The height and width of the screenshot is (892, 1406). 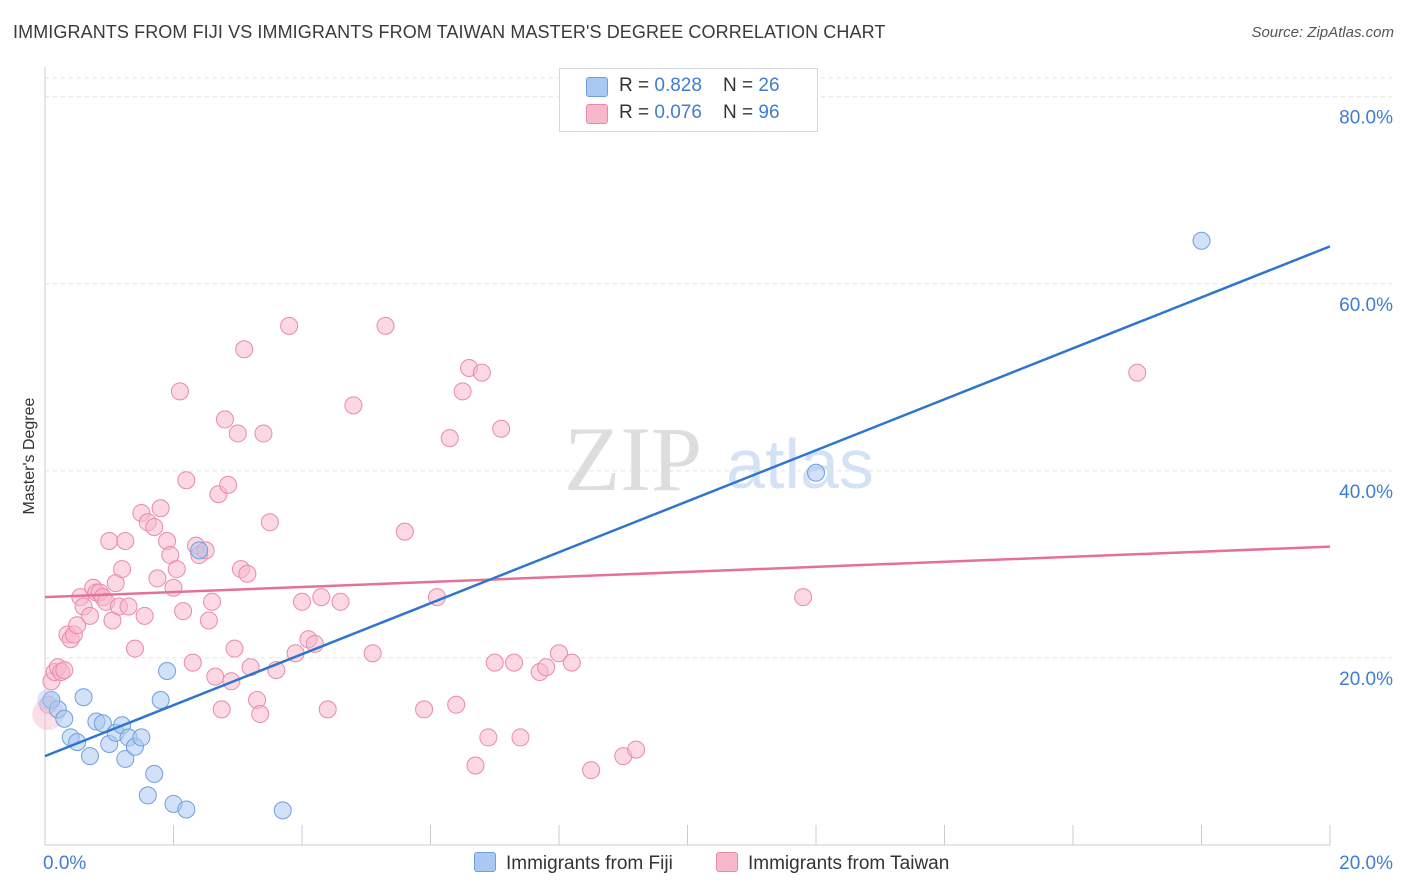 I want to click on legend-swatch-taiwan, so click(x=597, y=114).